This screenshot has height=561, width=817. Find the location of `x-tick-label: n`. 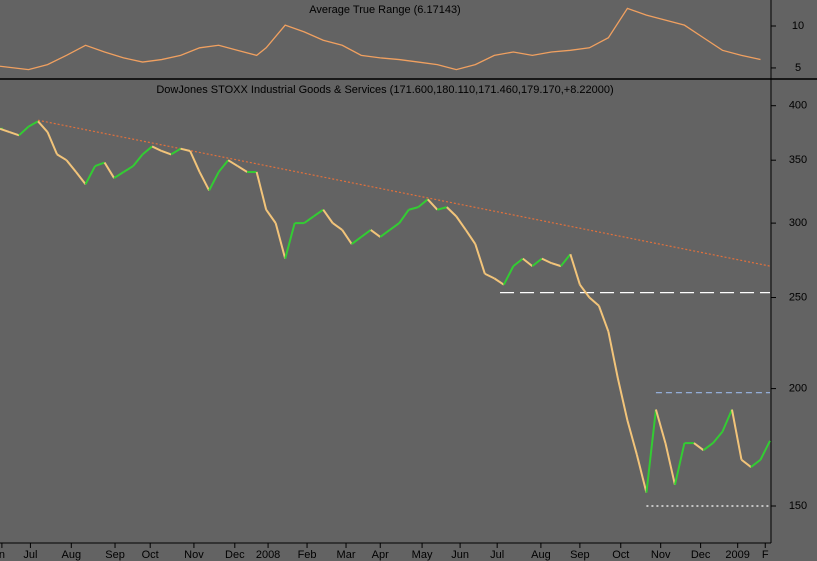

x-tick-label: n is located at coordinates (2, 555).